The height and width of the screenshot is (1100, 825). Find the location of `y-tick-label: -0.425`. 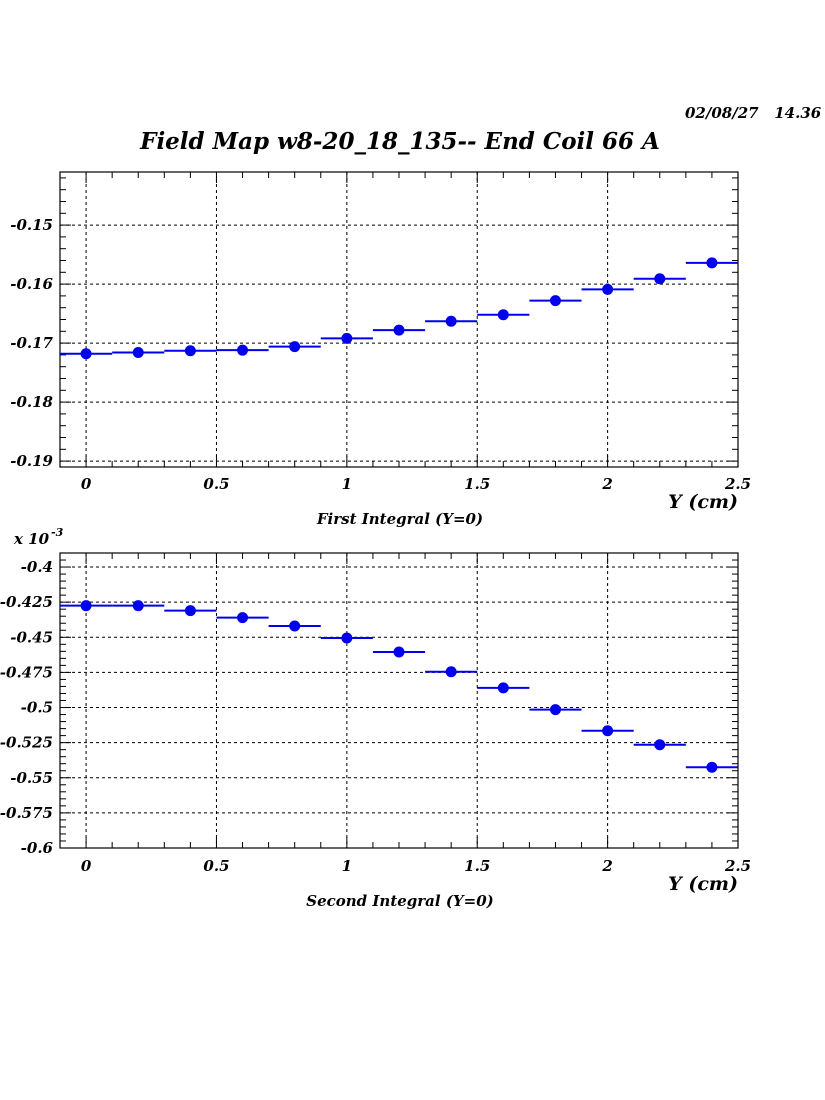

y-tick-label: -0.425 is located at coordinates (26, 602).